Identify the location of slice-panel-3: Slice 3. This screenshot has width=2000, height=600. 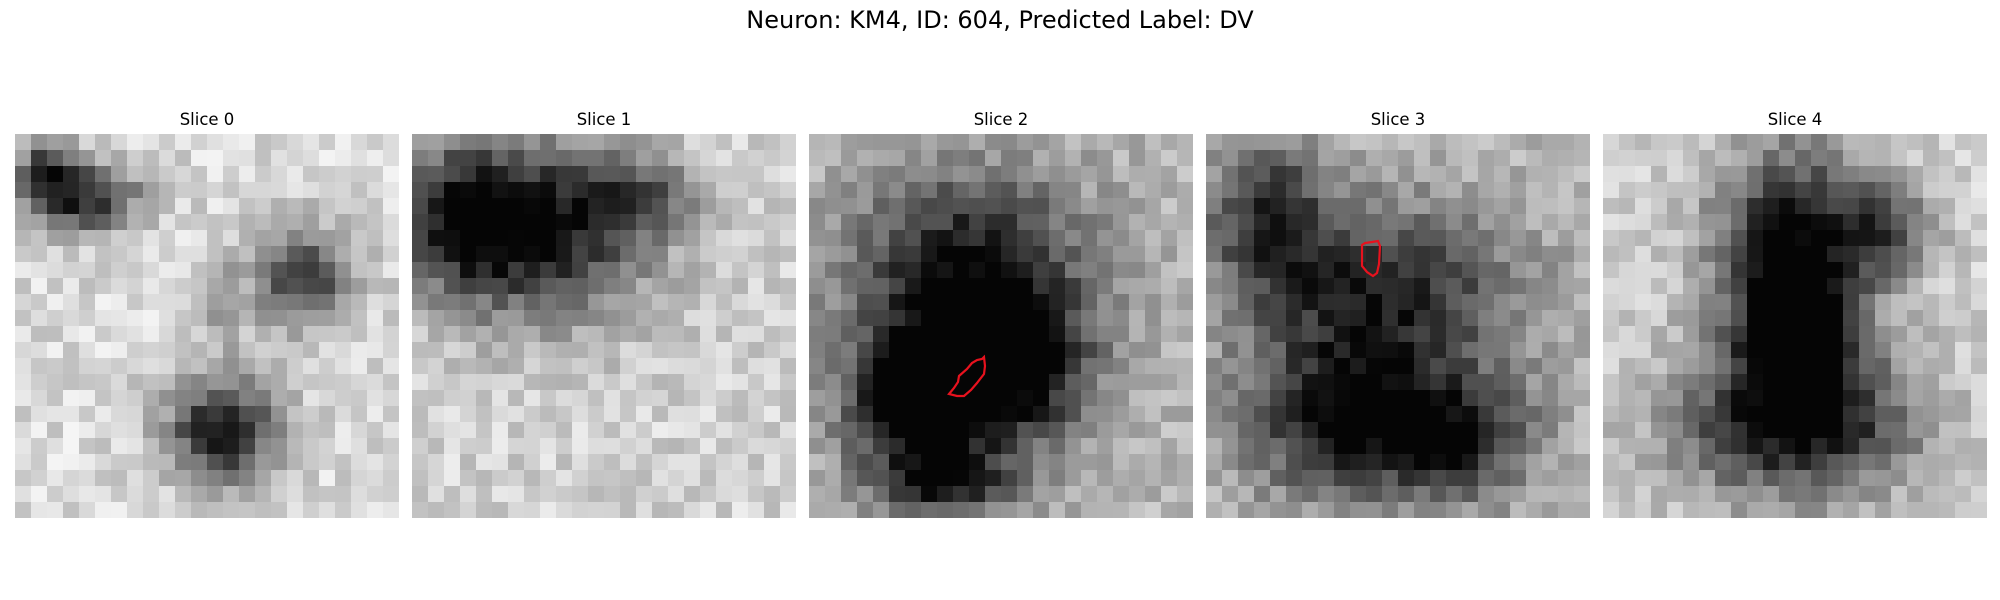
(1398, 313).